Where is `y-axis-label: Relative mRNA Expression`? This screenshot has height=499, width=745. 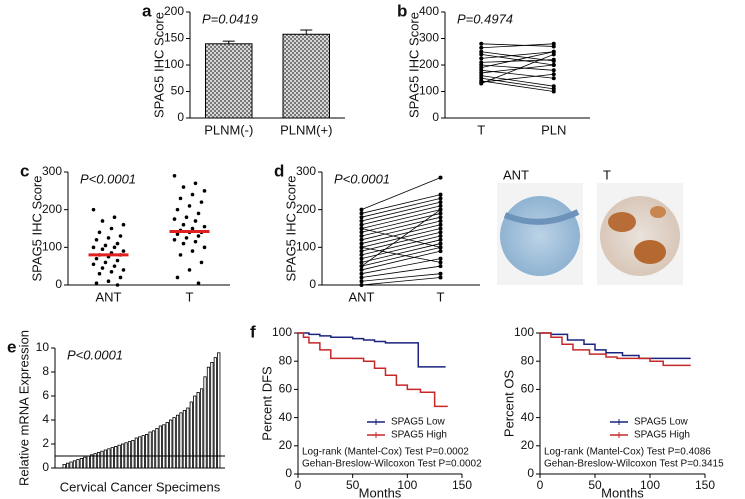
y-axis-label: Relative mRNA Expression is located at coordinates (23, 408).